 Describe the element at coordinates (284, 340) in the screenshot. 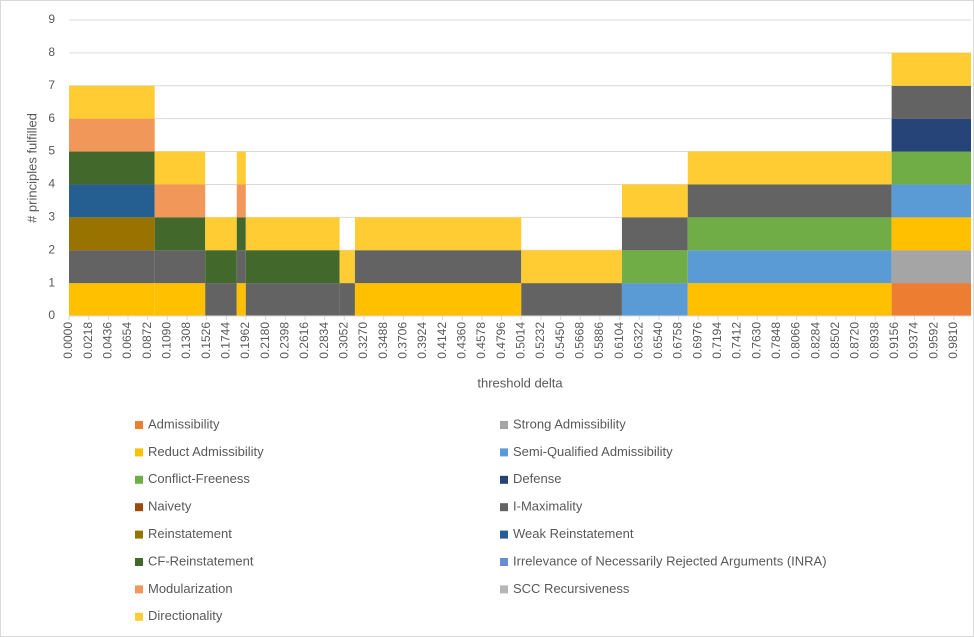

I see `x-tick-label: 0.2398` at that location.